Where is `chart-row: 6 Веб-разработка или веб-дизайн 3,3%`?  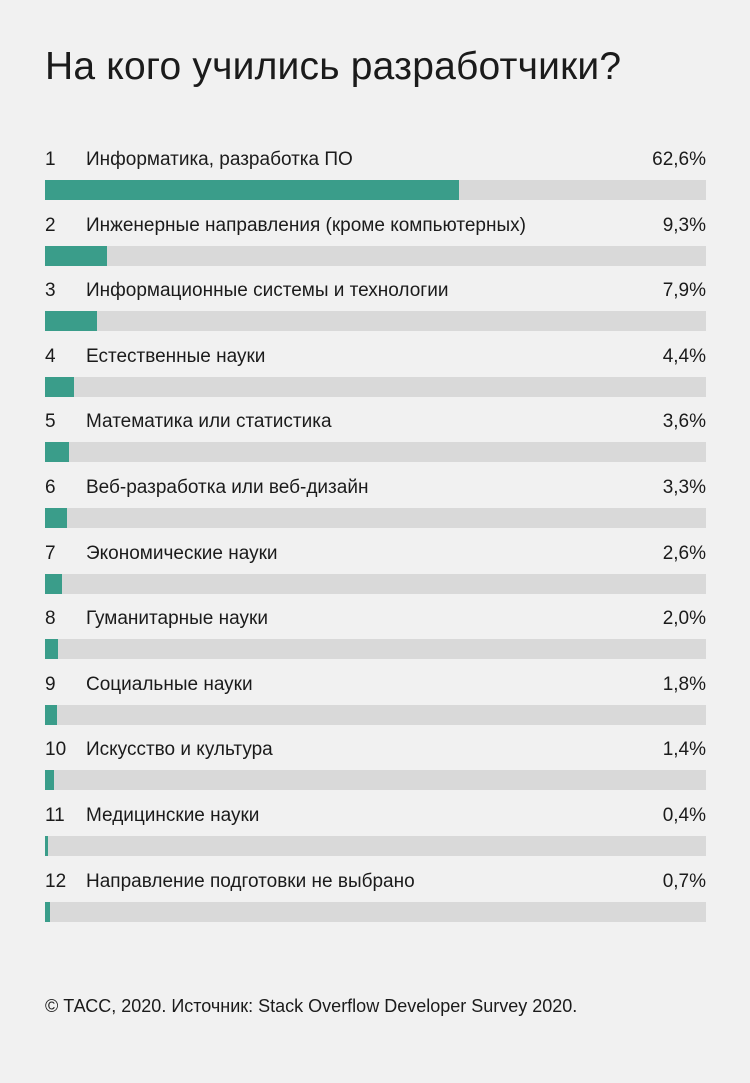
chart-row: 6 Веб-разработка или веб-дизайн 3,3% is located at coordinates (375, 501).